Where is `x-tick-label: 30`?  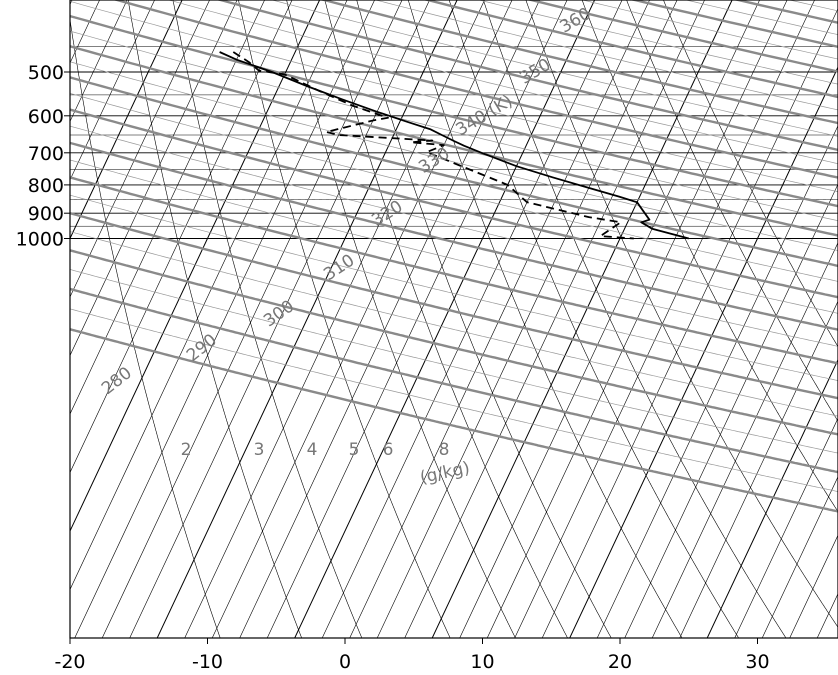 x-tick-label: 30 is located at coordinates (757, 662).